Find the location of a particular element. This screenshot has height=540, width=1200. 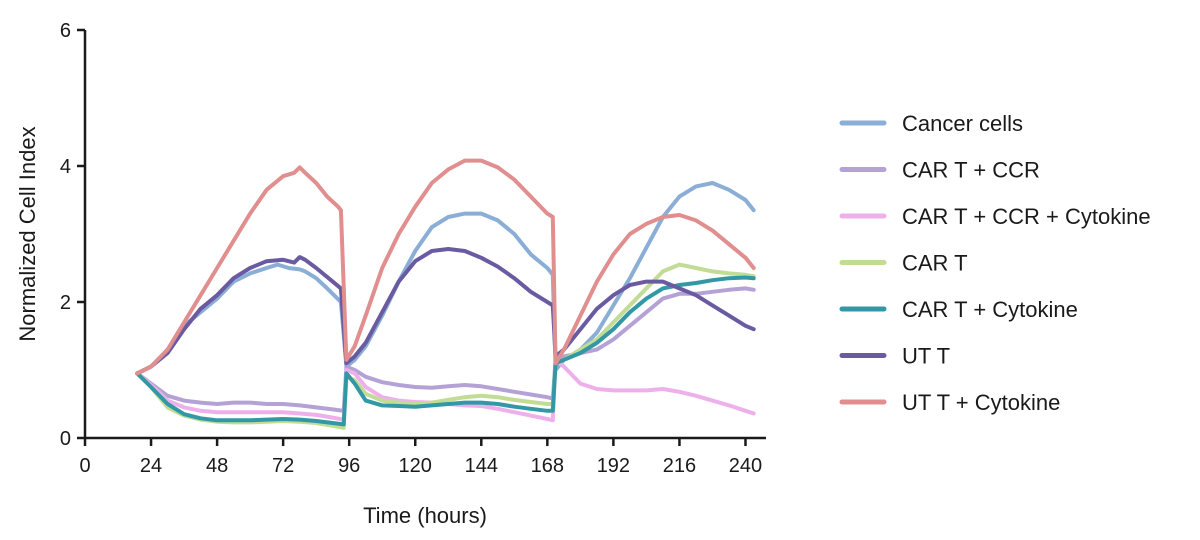

legend-label-car-t-ccr: CAR T + CCR is located at coordinates (971, 170).